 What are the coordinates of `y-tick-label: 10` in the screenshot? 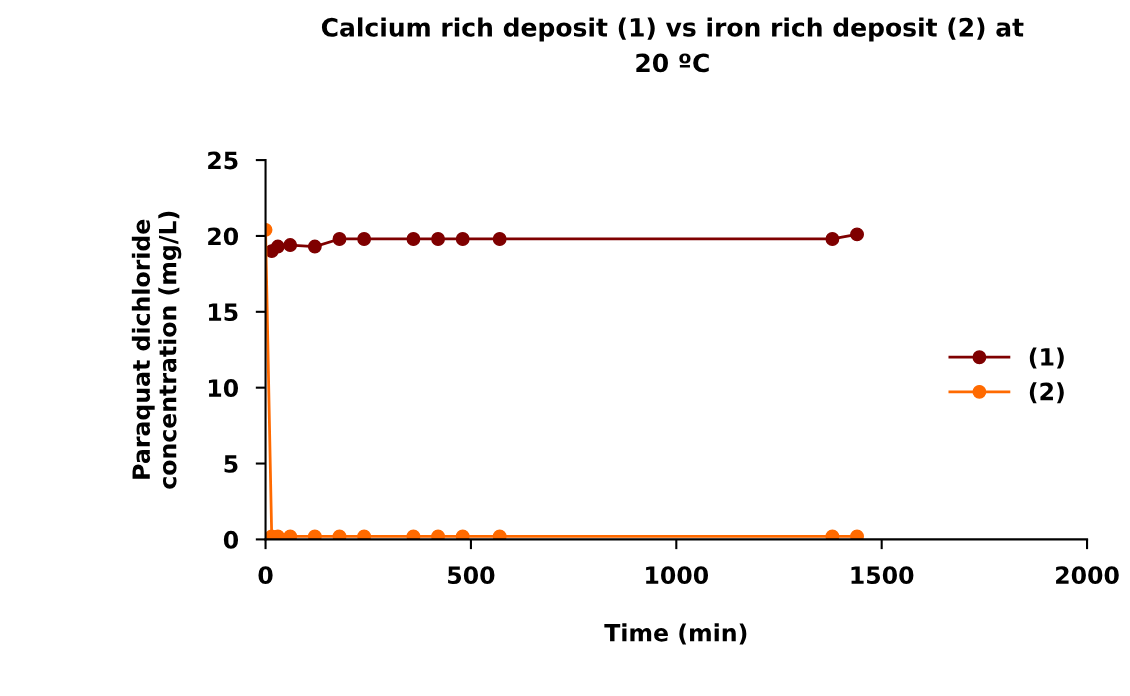 It's located at (223, 388).